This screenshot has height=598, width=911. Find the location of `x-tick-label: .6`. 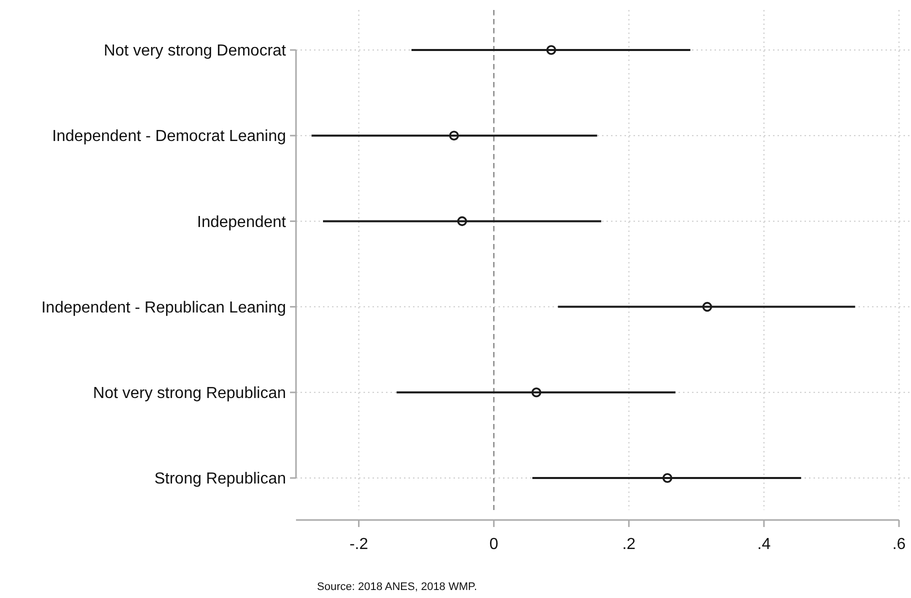

x-tick-label: .6 is located at coordinates (899, 544).